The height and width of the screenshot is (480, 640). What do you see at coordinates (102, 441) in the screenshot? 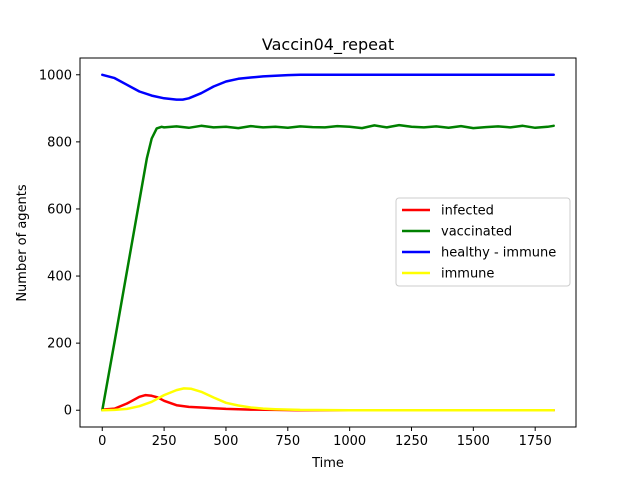
I see `x-tick-label: 0` at bounding box center [102, 441].